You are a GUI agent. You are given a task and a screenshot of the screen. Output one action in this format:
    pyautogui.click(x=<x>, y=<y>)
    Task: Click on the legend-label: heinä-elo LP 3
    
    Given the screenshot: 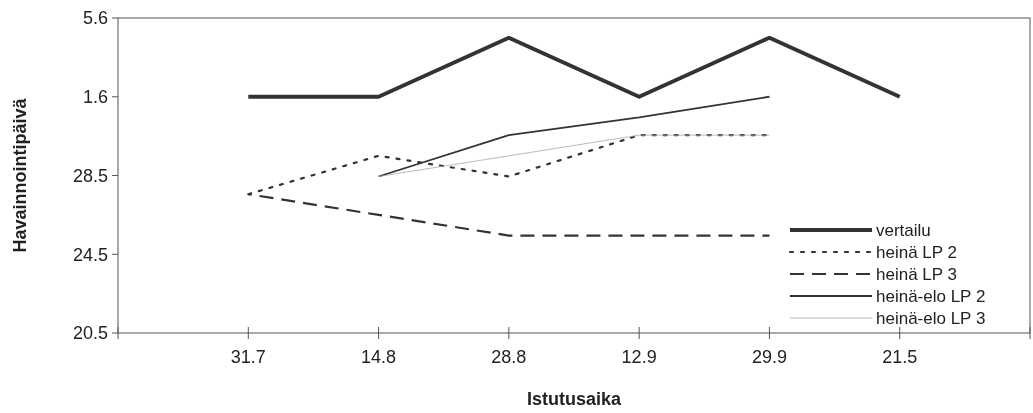 What is the action you would take?
    pyautogui.click(x=931, y=318)
    